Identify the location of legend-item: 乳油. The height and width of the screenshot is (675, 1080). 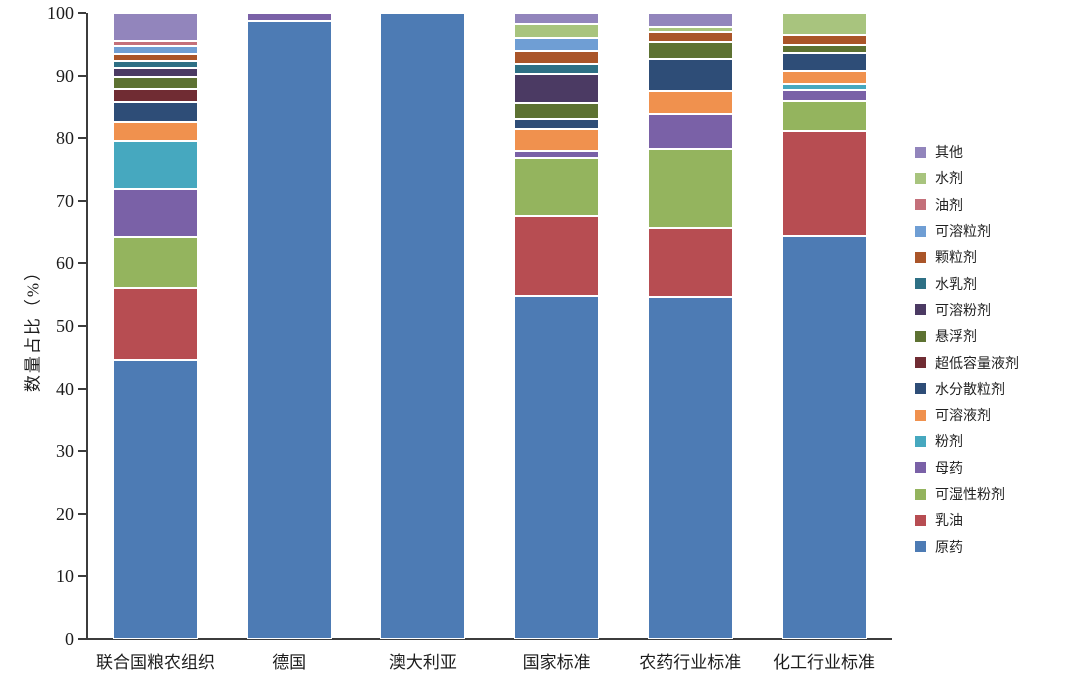
(967, 520).